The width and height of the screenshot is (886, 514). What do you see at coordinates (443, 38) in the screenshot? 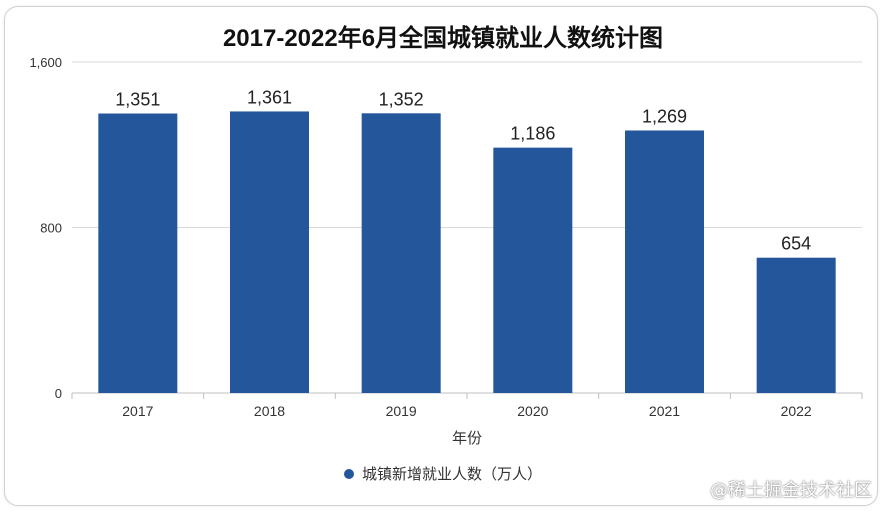
I see `chart-title: 2017-2022年6月全国城镇就业人数统计图` at bounding box center [443, 38].